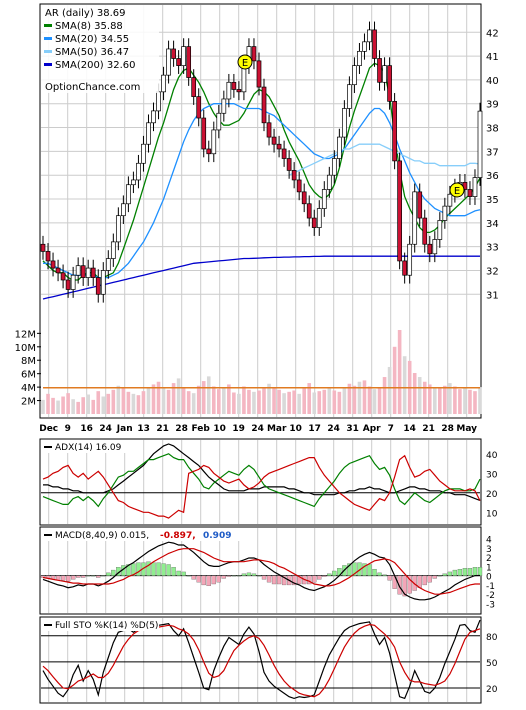 Image resolution: width=526 pixels, height=710 pixels. Describe the element at coordinates (92, 52) in the screenshot. I see `legend-entry: SMA(50) 36.47` at that location.